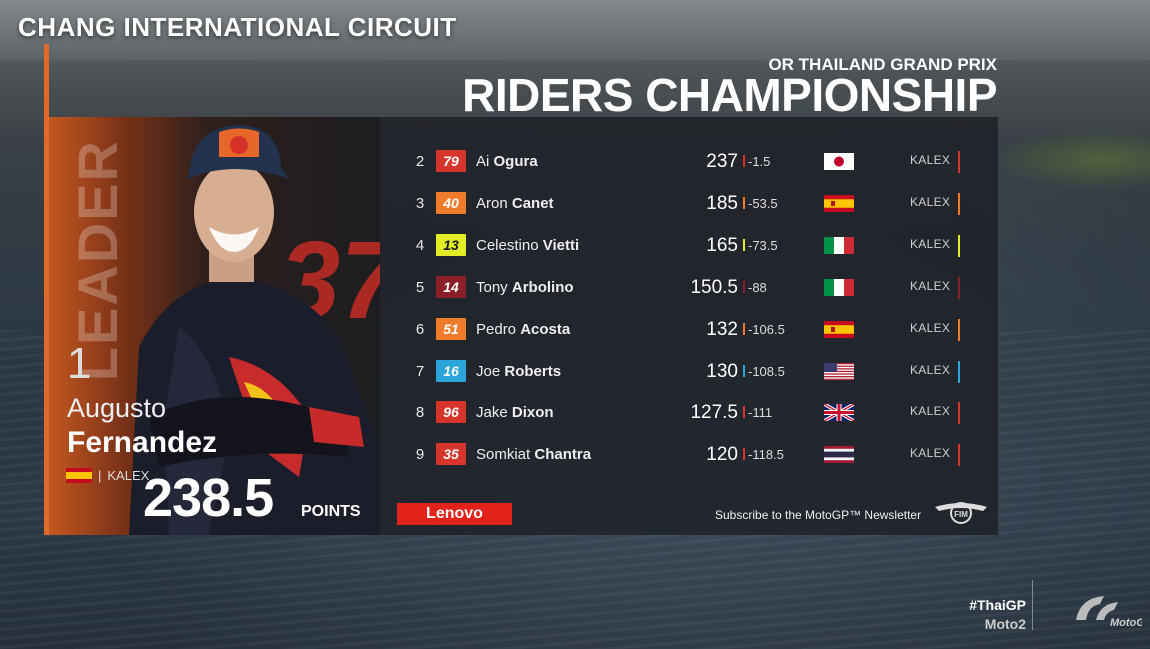 The height and width of the screenshot is (649, 1150). I want to click on rider-first-name: Celestino, so click(507, 245).